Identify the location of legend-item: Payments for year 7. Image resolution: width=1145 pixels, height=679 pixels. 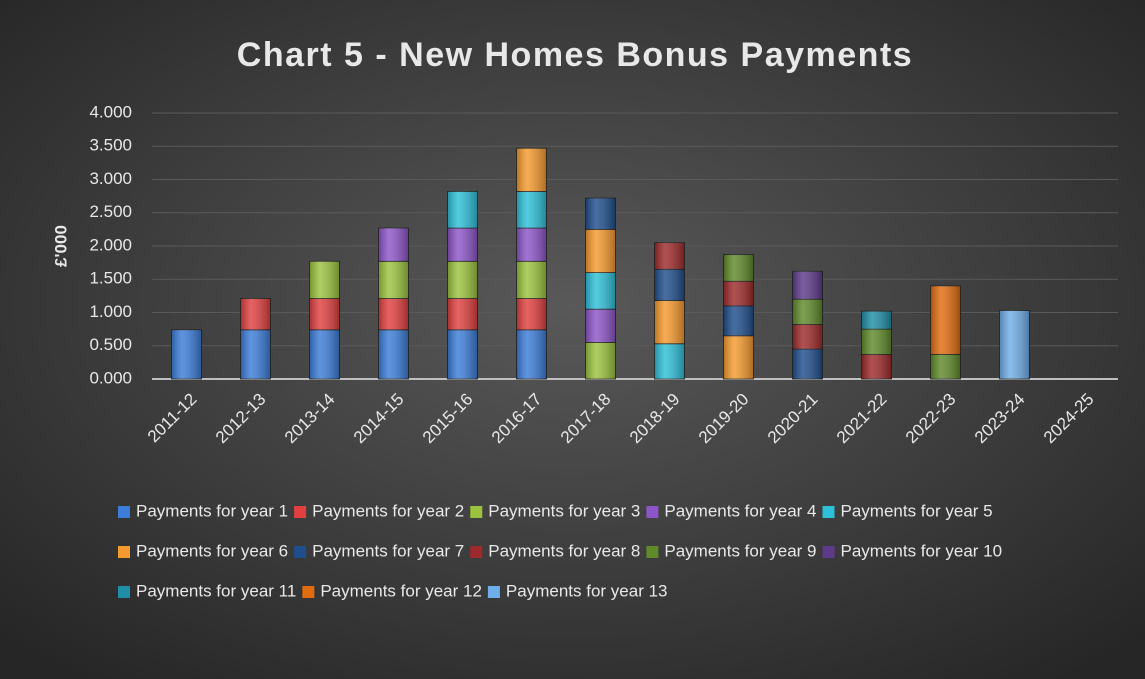
(379, 550).